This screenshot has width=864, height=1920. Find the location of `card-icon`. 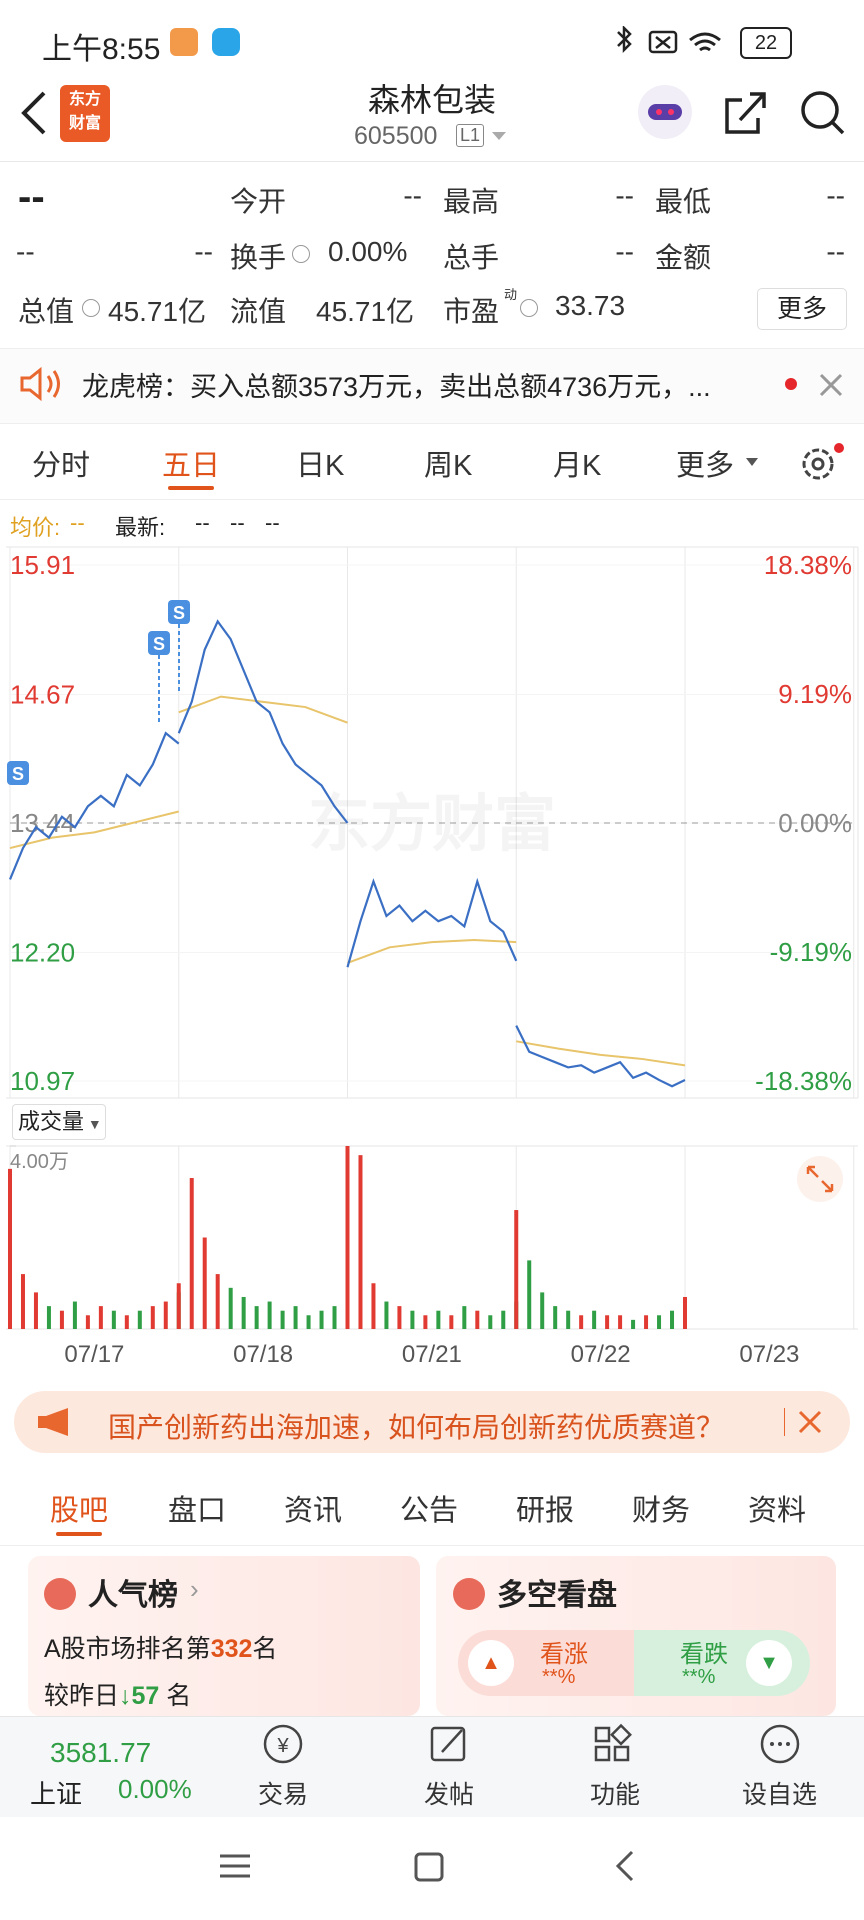

card-icon is located at coordinates (60, 1594).